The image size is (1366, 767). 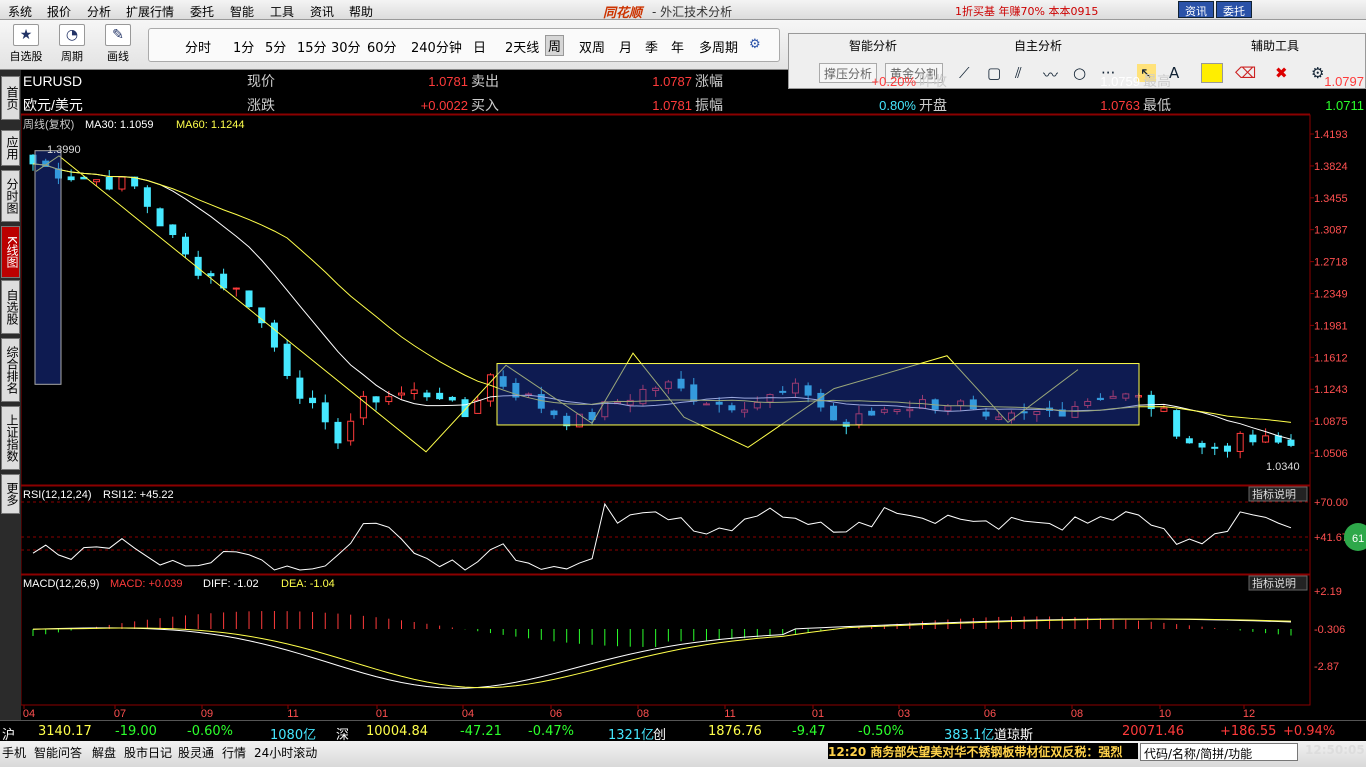 I want to click on entrust-button: 委托, so click(x=1234, y=9).